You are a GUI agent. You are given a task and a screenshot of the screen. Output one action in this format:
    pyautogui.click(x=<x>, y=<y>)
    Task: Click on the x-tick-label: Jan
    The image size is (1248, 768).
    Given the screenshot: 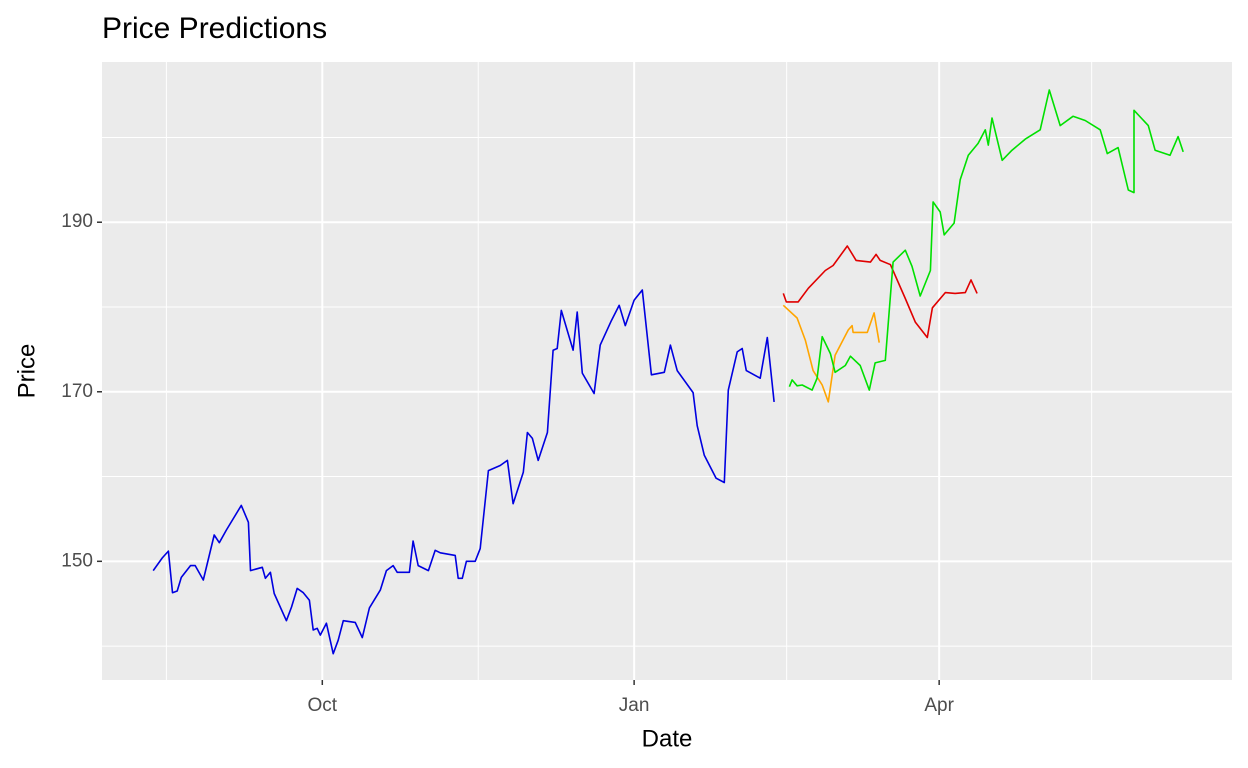 What is the action you would take?
    pyautogui.click(x=634, y=705)
    